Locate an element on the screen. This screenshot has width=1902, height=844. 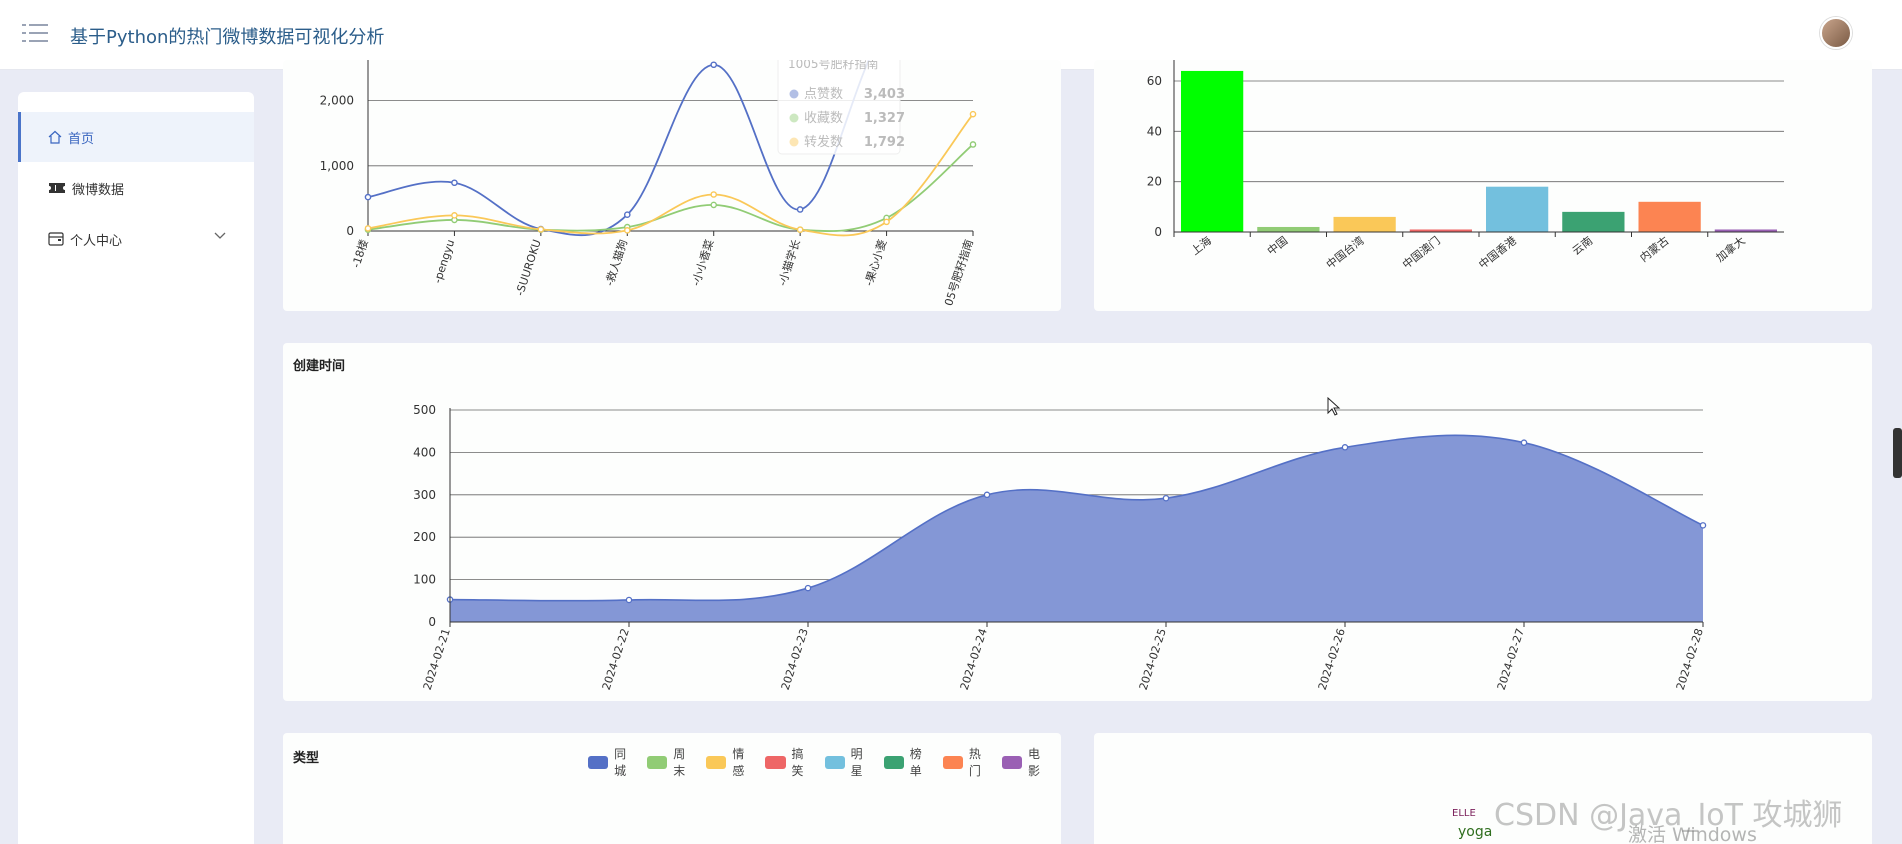
legend-item: 明星 is located at coordinates (848, 762).